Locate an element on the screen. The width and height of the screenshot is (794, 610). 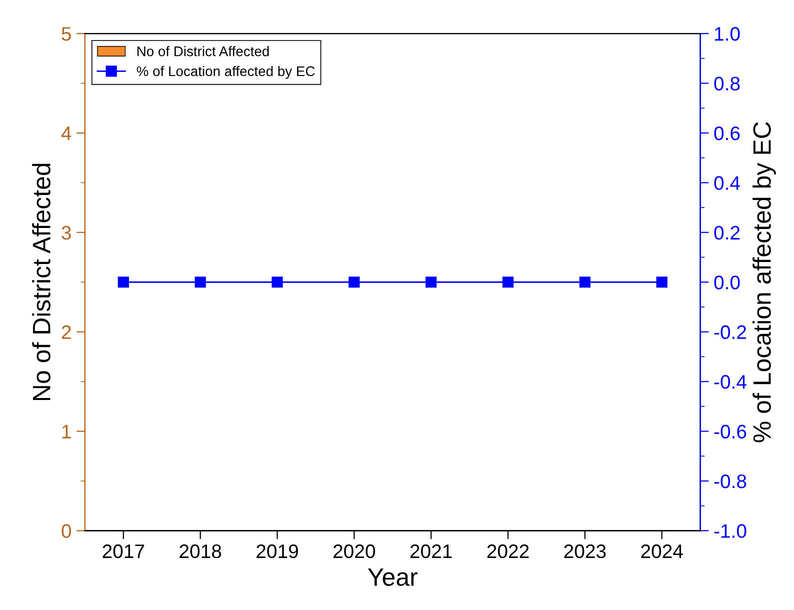
x-tick-label: 2022 is located at coordinates (508, 551).